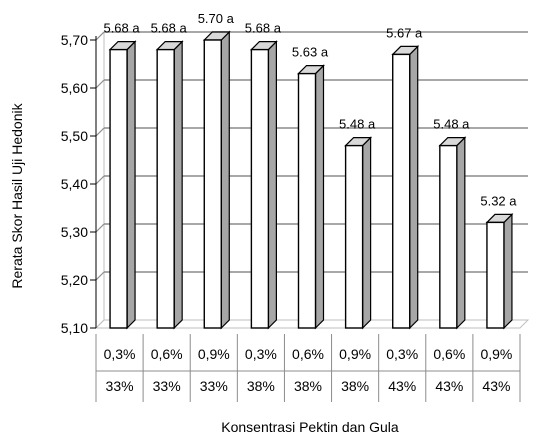  What do you see at coordinates (74, 40) in the screenshot?
I see `y-tick-label: 5,70` at bounding box center [74, 40].